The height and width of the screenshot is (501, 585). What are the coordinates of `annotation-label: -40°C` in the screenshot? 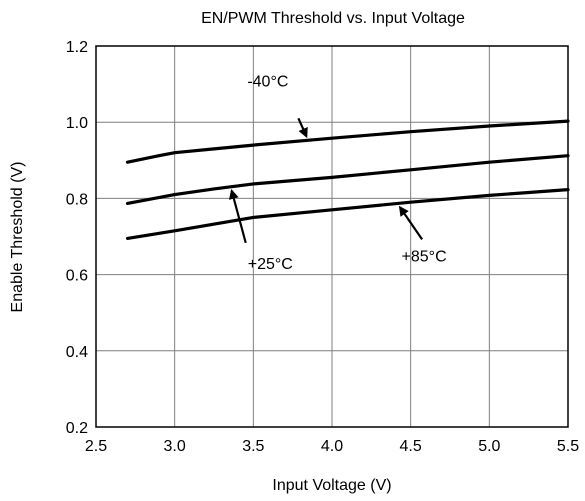 It's located at (267, 81).